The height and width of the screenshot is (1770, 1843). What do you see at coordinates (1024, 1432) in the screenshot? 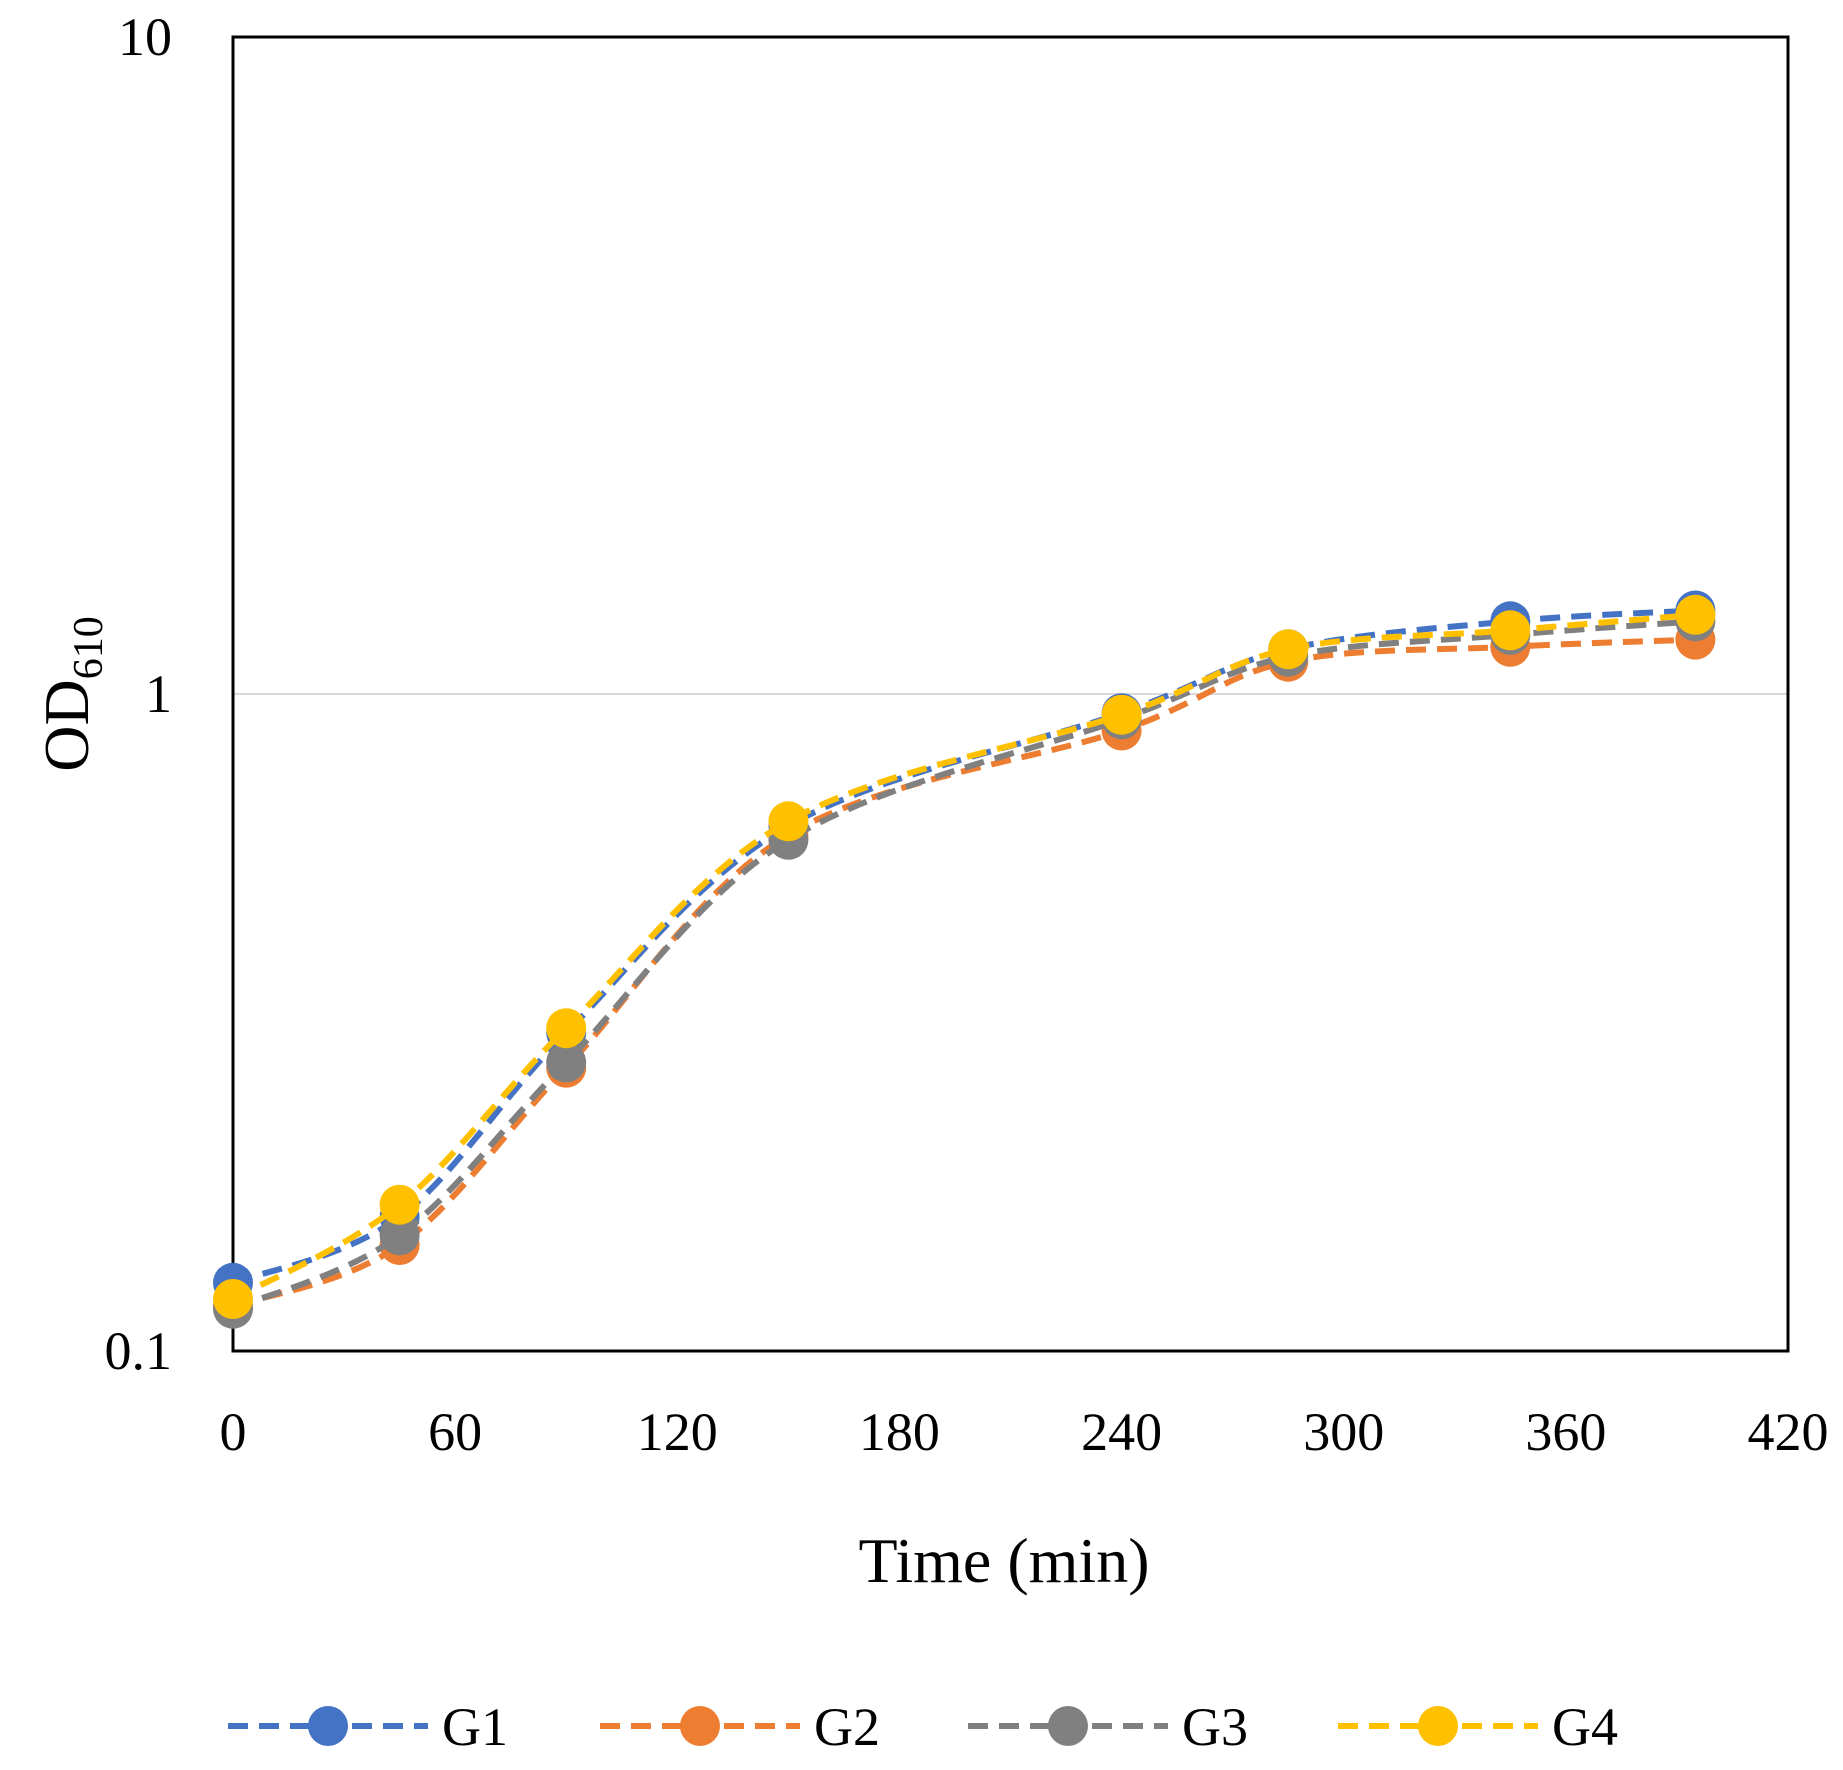
I see `x-axis-ticks: 0 60 120 180 240 300 360 420` at bounding box center [1024, 1432].